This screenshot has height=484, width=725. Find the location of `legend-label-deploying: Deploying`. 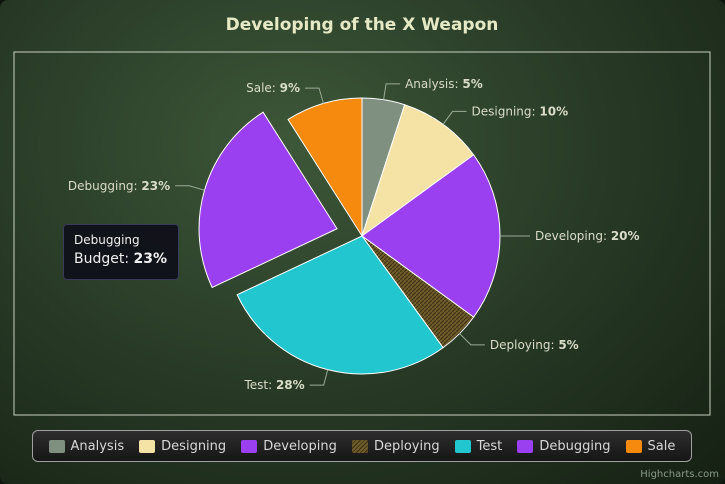

legend-label-deploying: Deploying is located at coordinates (406, 446).